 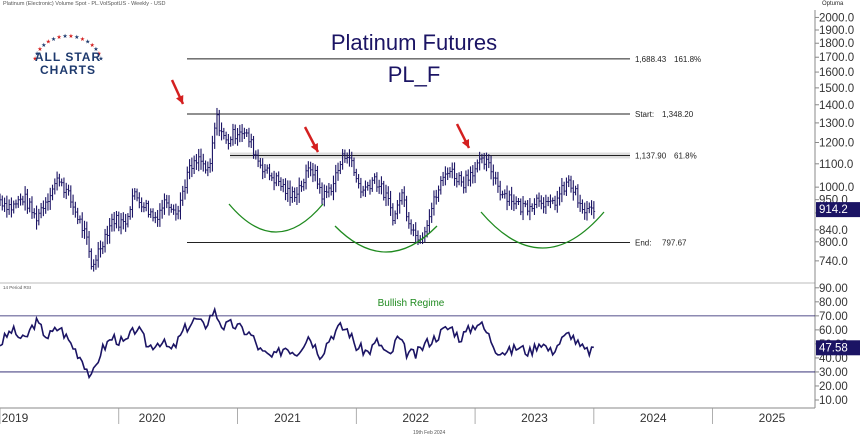 What do you see at coordinates (833, 359) in the screenshot?
I see `rsi-tick-label: 40.00` at bounding box center [833, 359].